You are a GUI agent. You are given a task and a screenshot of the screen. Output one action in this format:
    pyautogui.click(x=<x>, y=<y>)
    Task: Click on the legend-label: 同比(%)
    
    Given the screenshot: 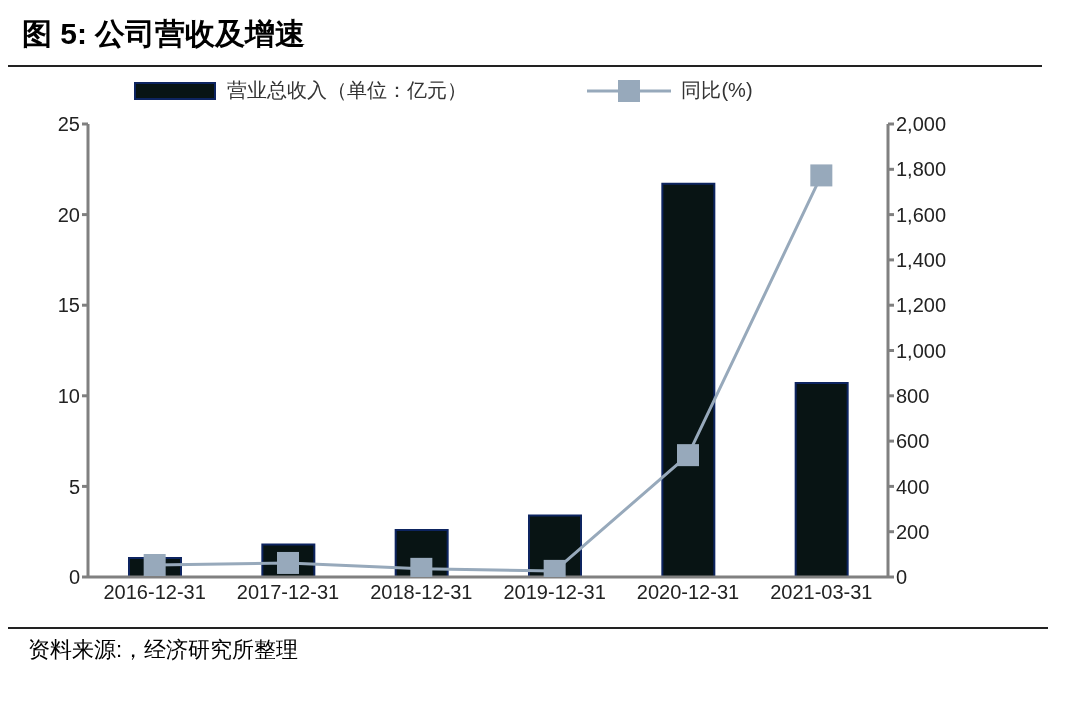 What is the action you would take?
    pyautogui.click(x=717, y=90)
    